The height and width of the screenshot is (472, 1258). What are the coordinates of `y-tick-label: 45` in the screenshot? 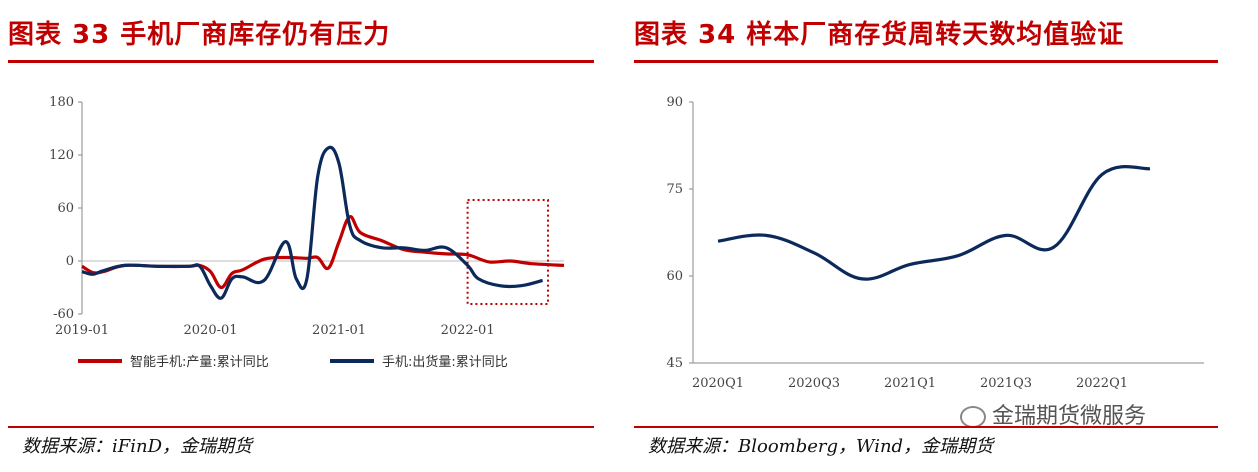 It's located at (674, 363).